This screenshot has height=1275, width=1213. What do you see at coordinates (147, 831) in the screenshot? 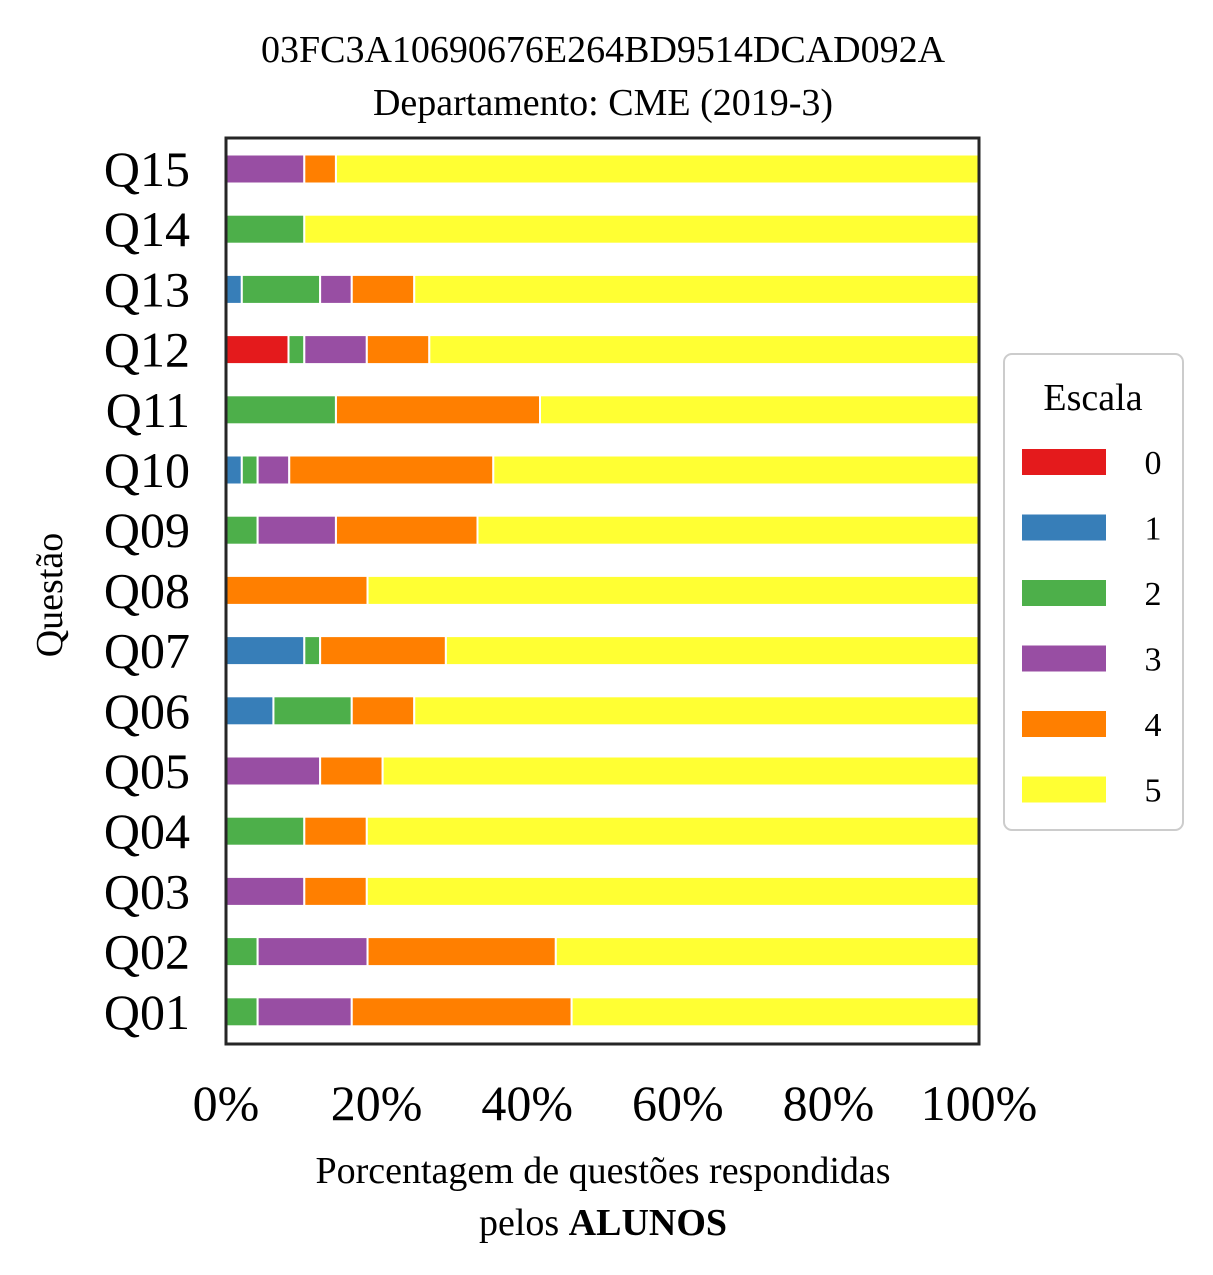
I see `y-tick-label-q04: Q04` at bounding box center [147, 831].